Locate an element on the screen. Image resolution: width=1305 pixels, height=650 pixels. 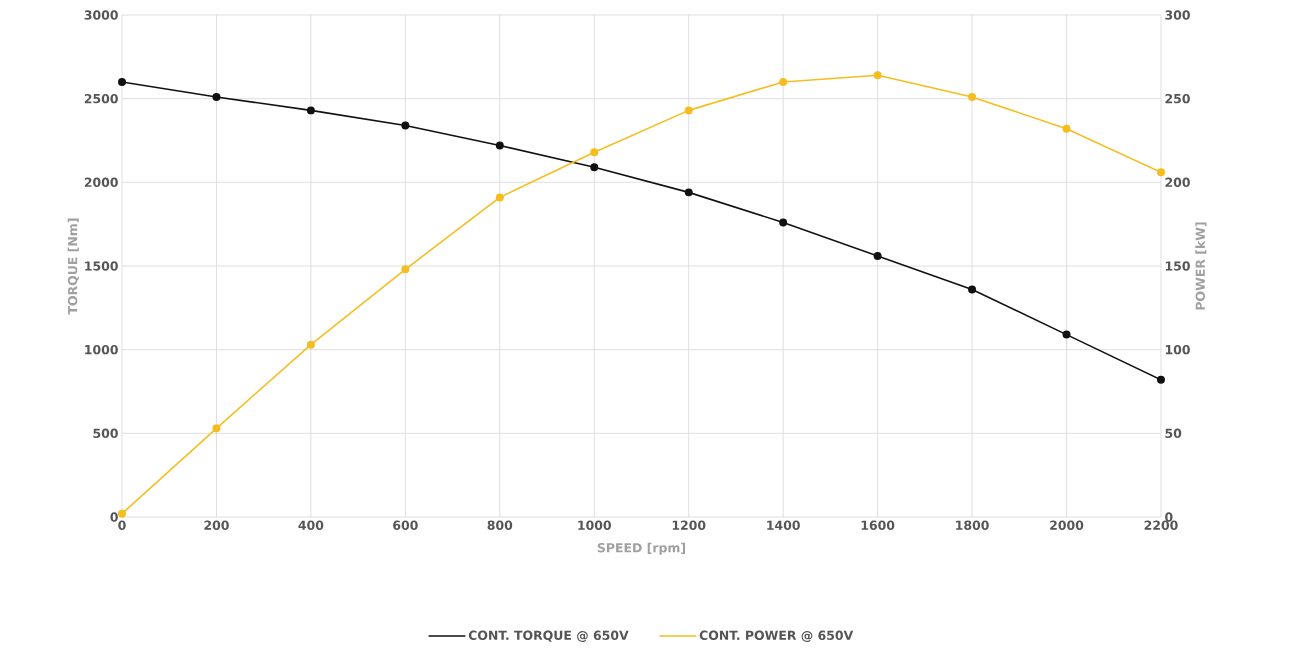
y-tick-label: 2000 is located at coordinates (101, 182).